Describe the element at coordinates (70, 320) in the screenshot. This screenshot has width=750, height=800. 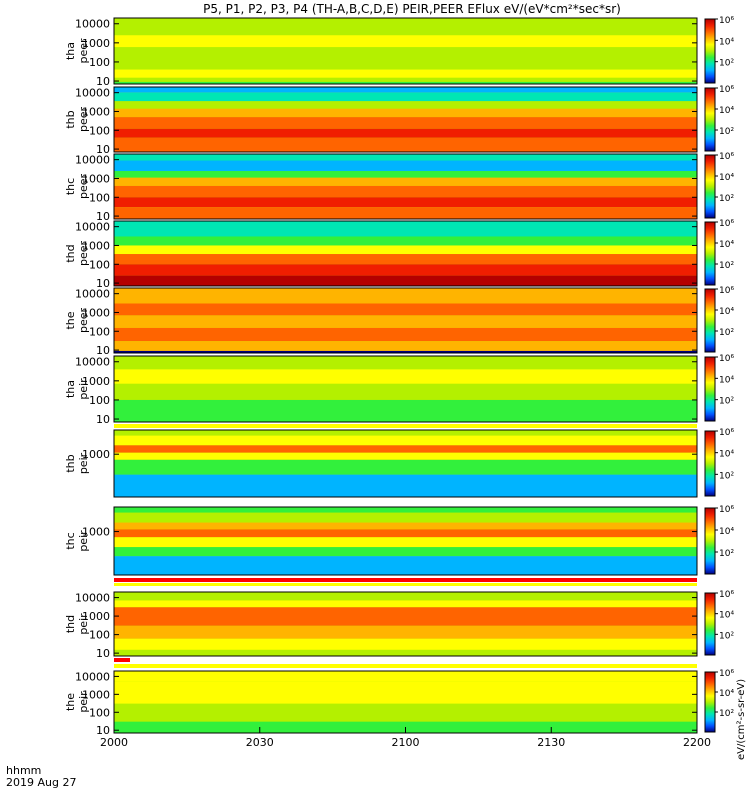
I see `panel-probe-label: the` at that location.